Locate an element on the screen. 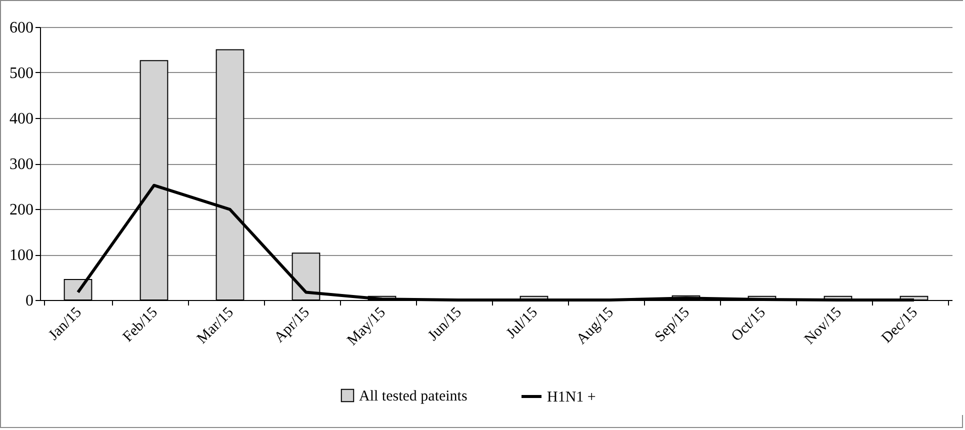 Image resolution: width=965 pixels, height=430 pixels. legend-label: H1N1 + is located at coordinates (571, 398).